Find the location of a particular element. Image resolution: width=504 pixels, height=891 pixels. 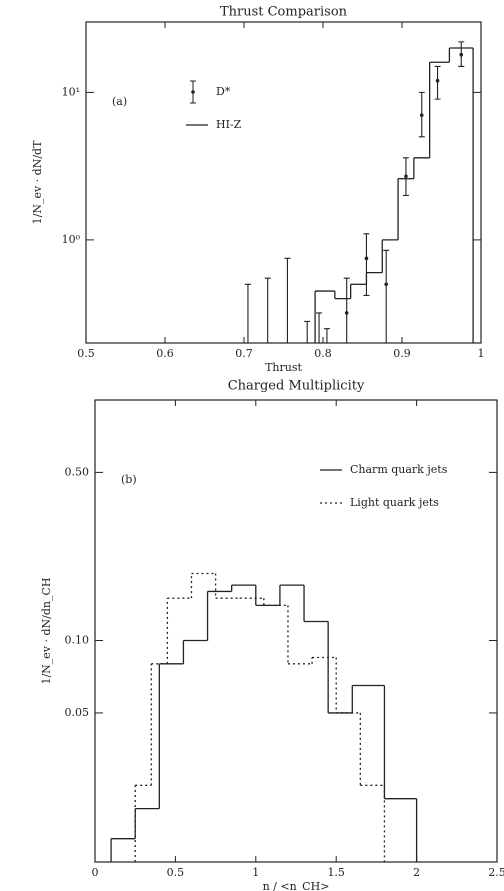

y-tick-label: 10⁰ is located at coordinates (71, 239).